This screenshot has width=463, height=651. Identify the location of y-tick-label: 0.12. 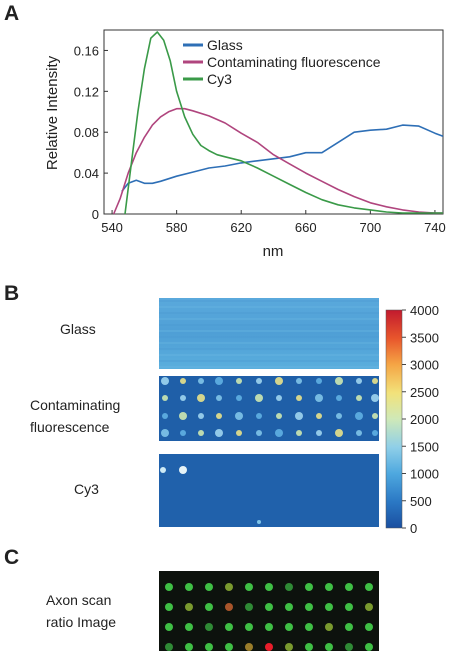
(86, 91).